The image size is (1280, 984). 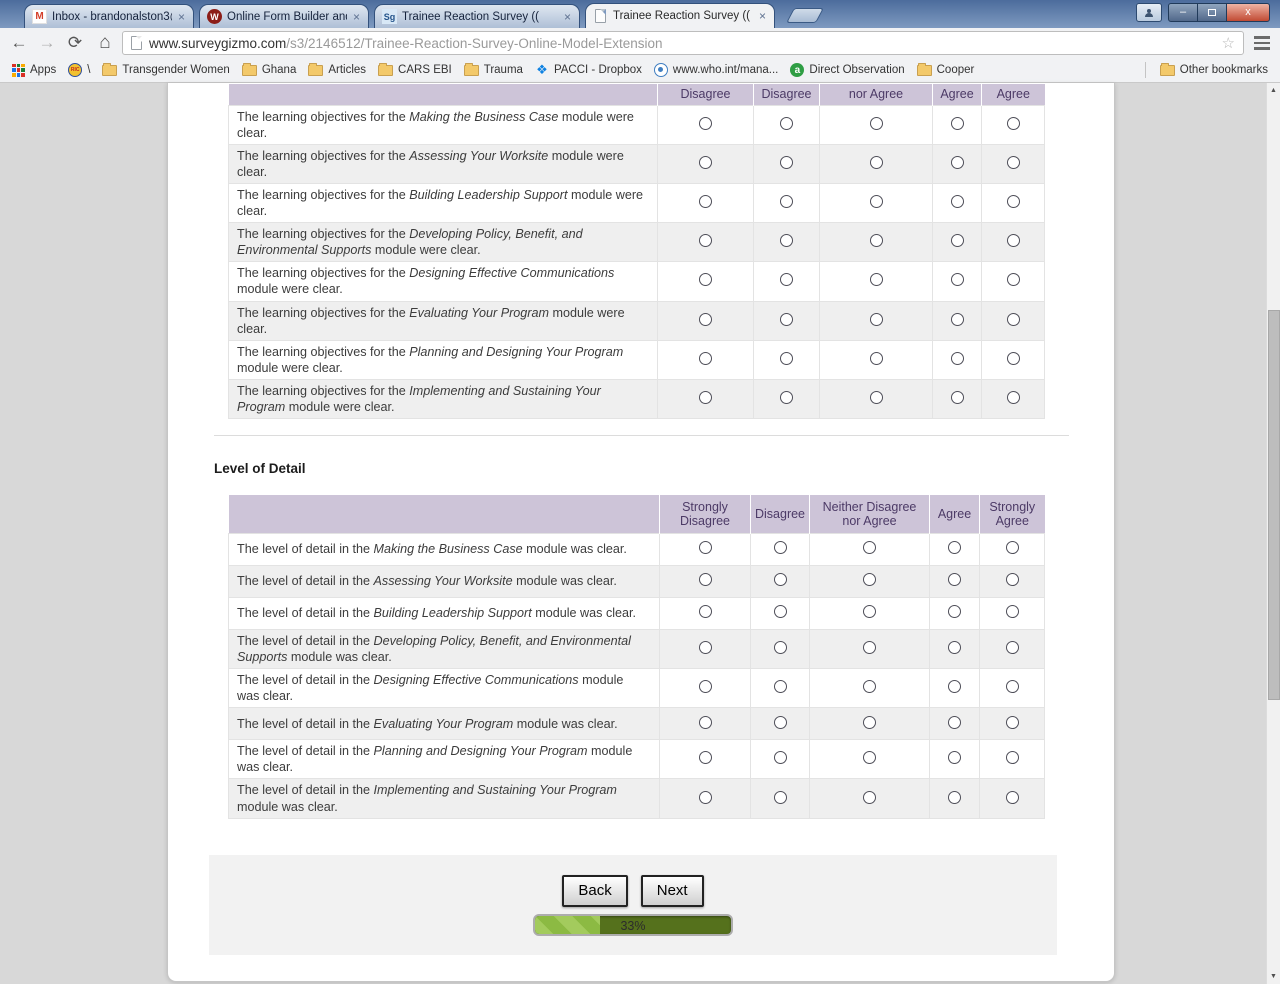 I want to click on tab-online-form-builder: W Online Form Builder and C ×, so click(x=284, y=16).